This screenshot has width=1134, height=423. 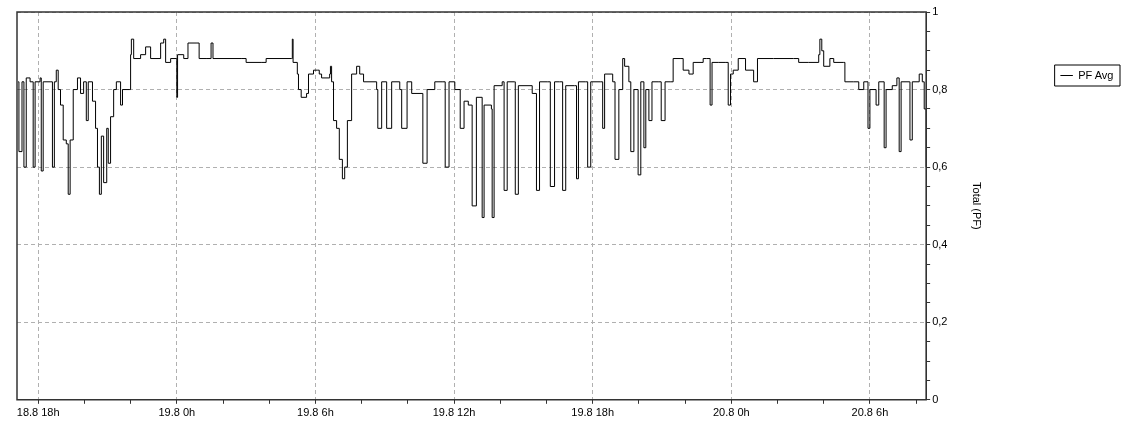 What do you see at coordinates (593, 412) in the screenshot?
I see `x-tick-label: 19.8 18h` at bounding box center [593, 412].